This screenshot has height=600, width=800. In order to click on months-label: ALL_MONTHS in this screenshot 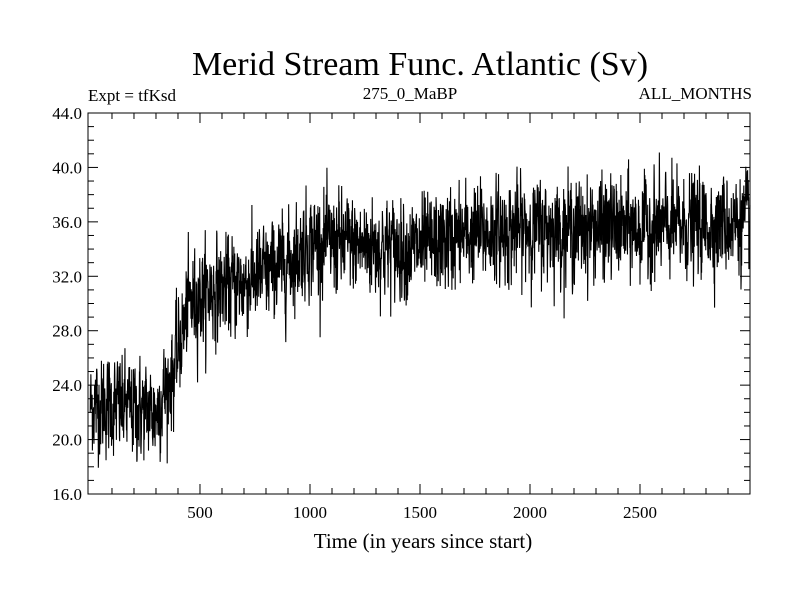, I will do `click(695, 93)`.